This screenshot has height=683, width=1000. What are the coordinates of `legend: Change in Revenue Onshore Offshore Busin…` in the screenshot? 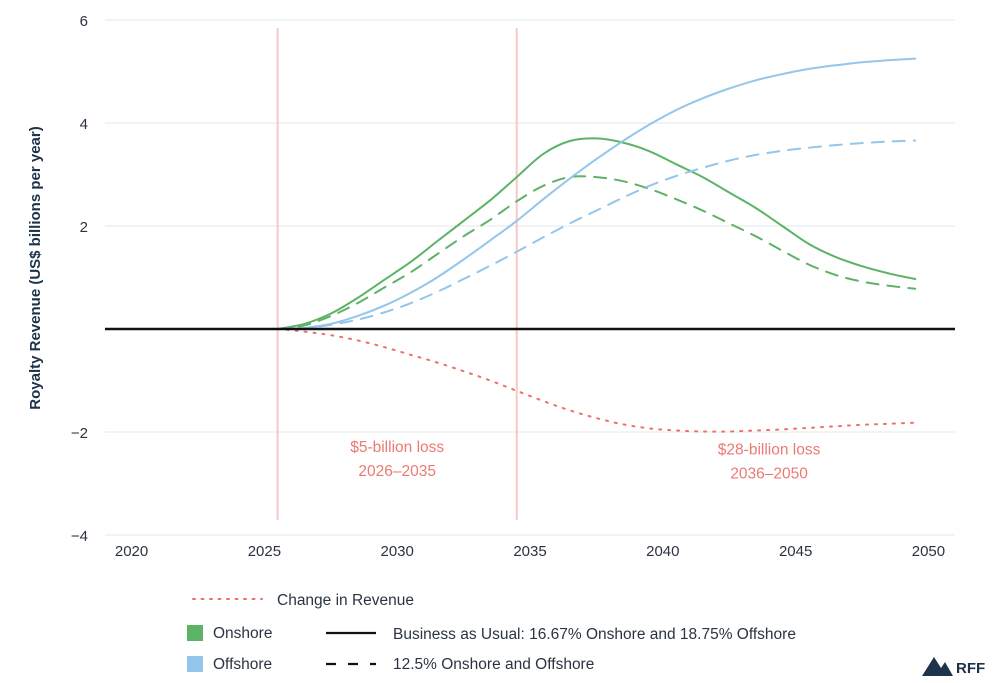 It's located at (491, 632).